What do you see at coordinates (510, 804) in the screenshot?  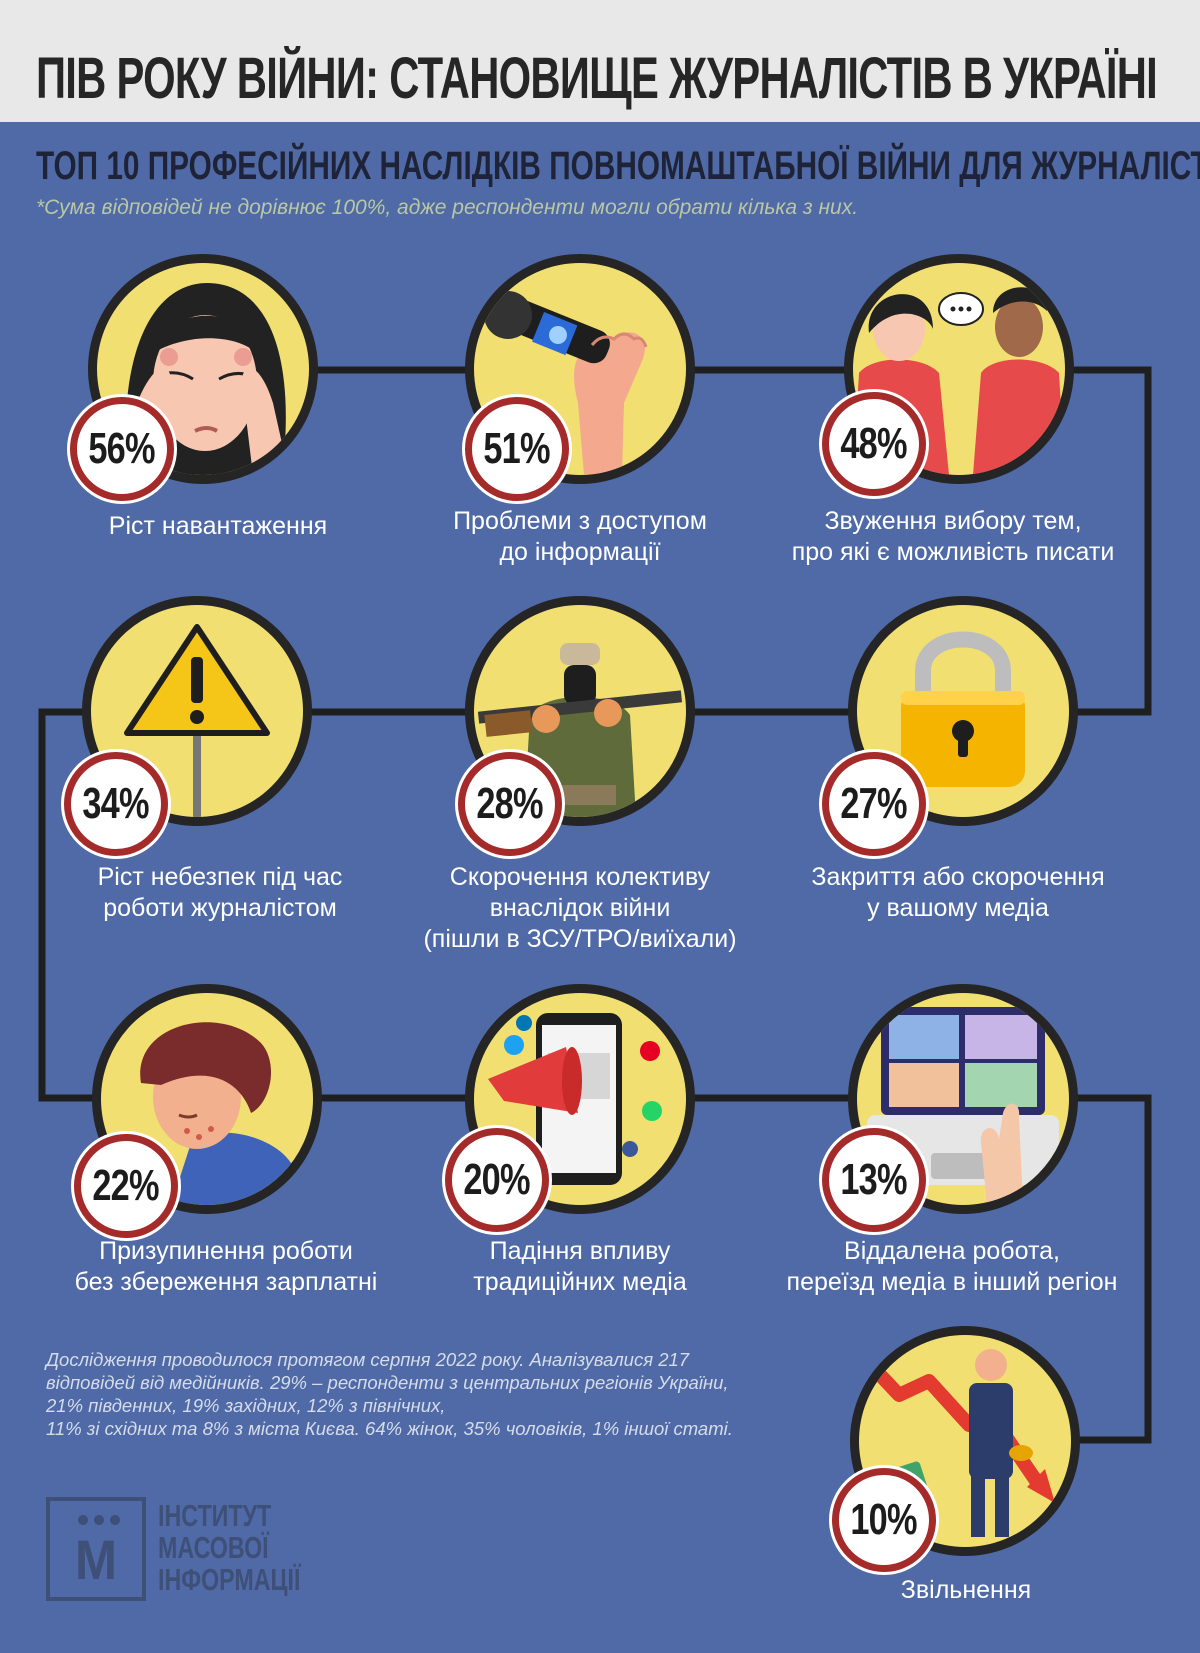 I see `percent-badge: 28%` at bounding box center [510, 804].